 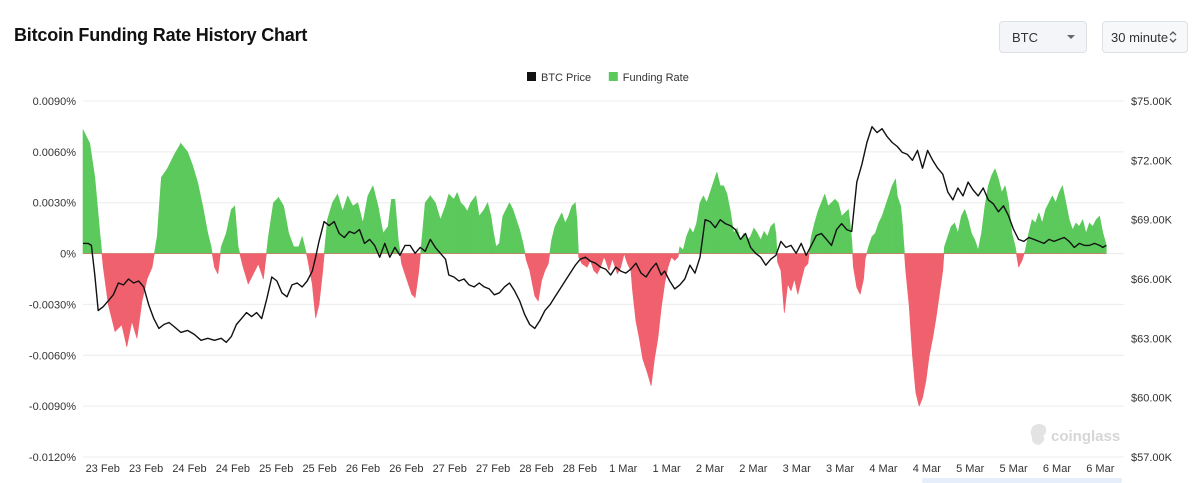 I want to click on legend-label: BTC Price, so click(x=566, y=78).